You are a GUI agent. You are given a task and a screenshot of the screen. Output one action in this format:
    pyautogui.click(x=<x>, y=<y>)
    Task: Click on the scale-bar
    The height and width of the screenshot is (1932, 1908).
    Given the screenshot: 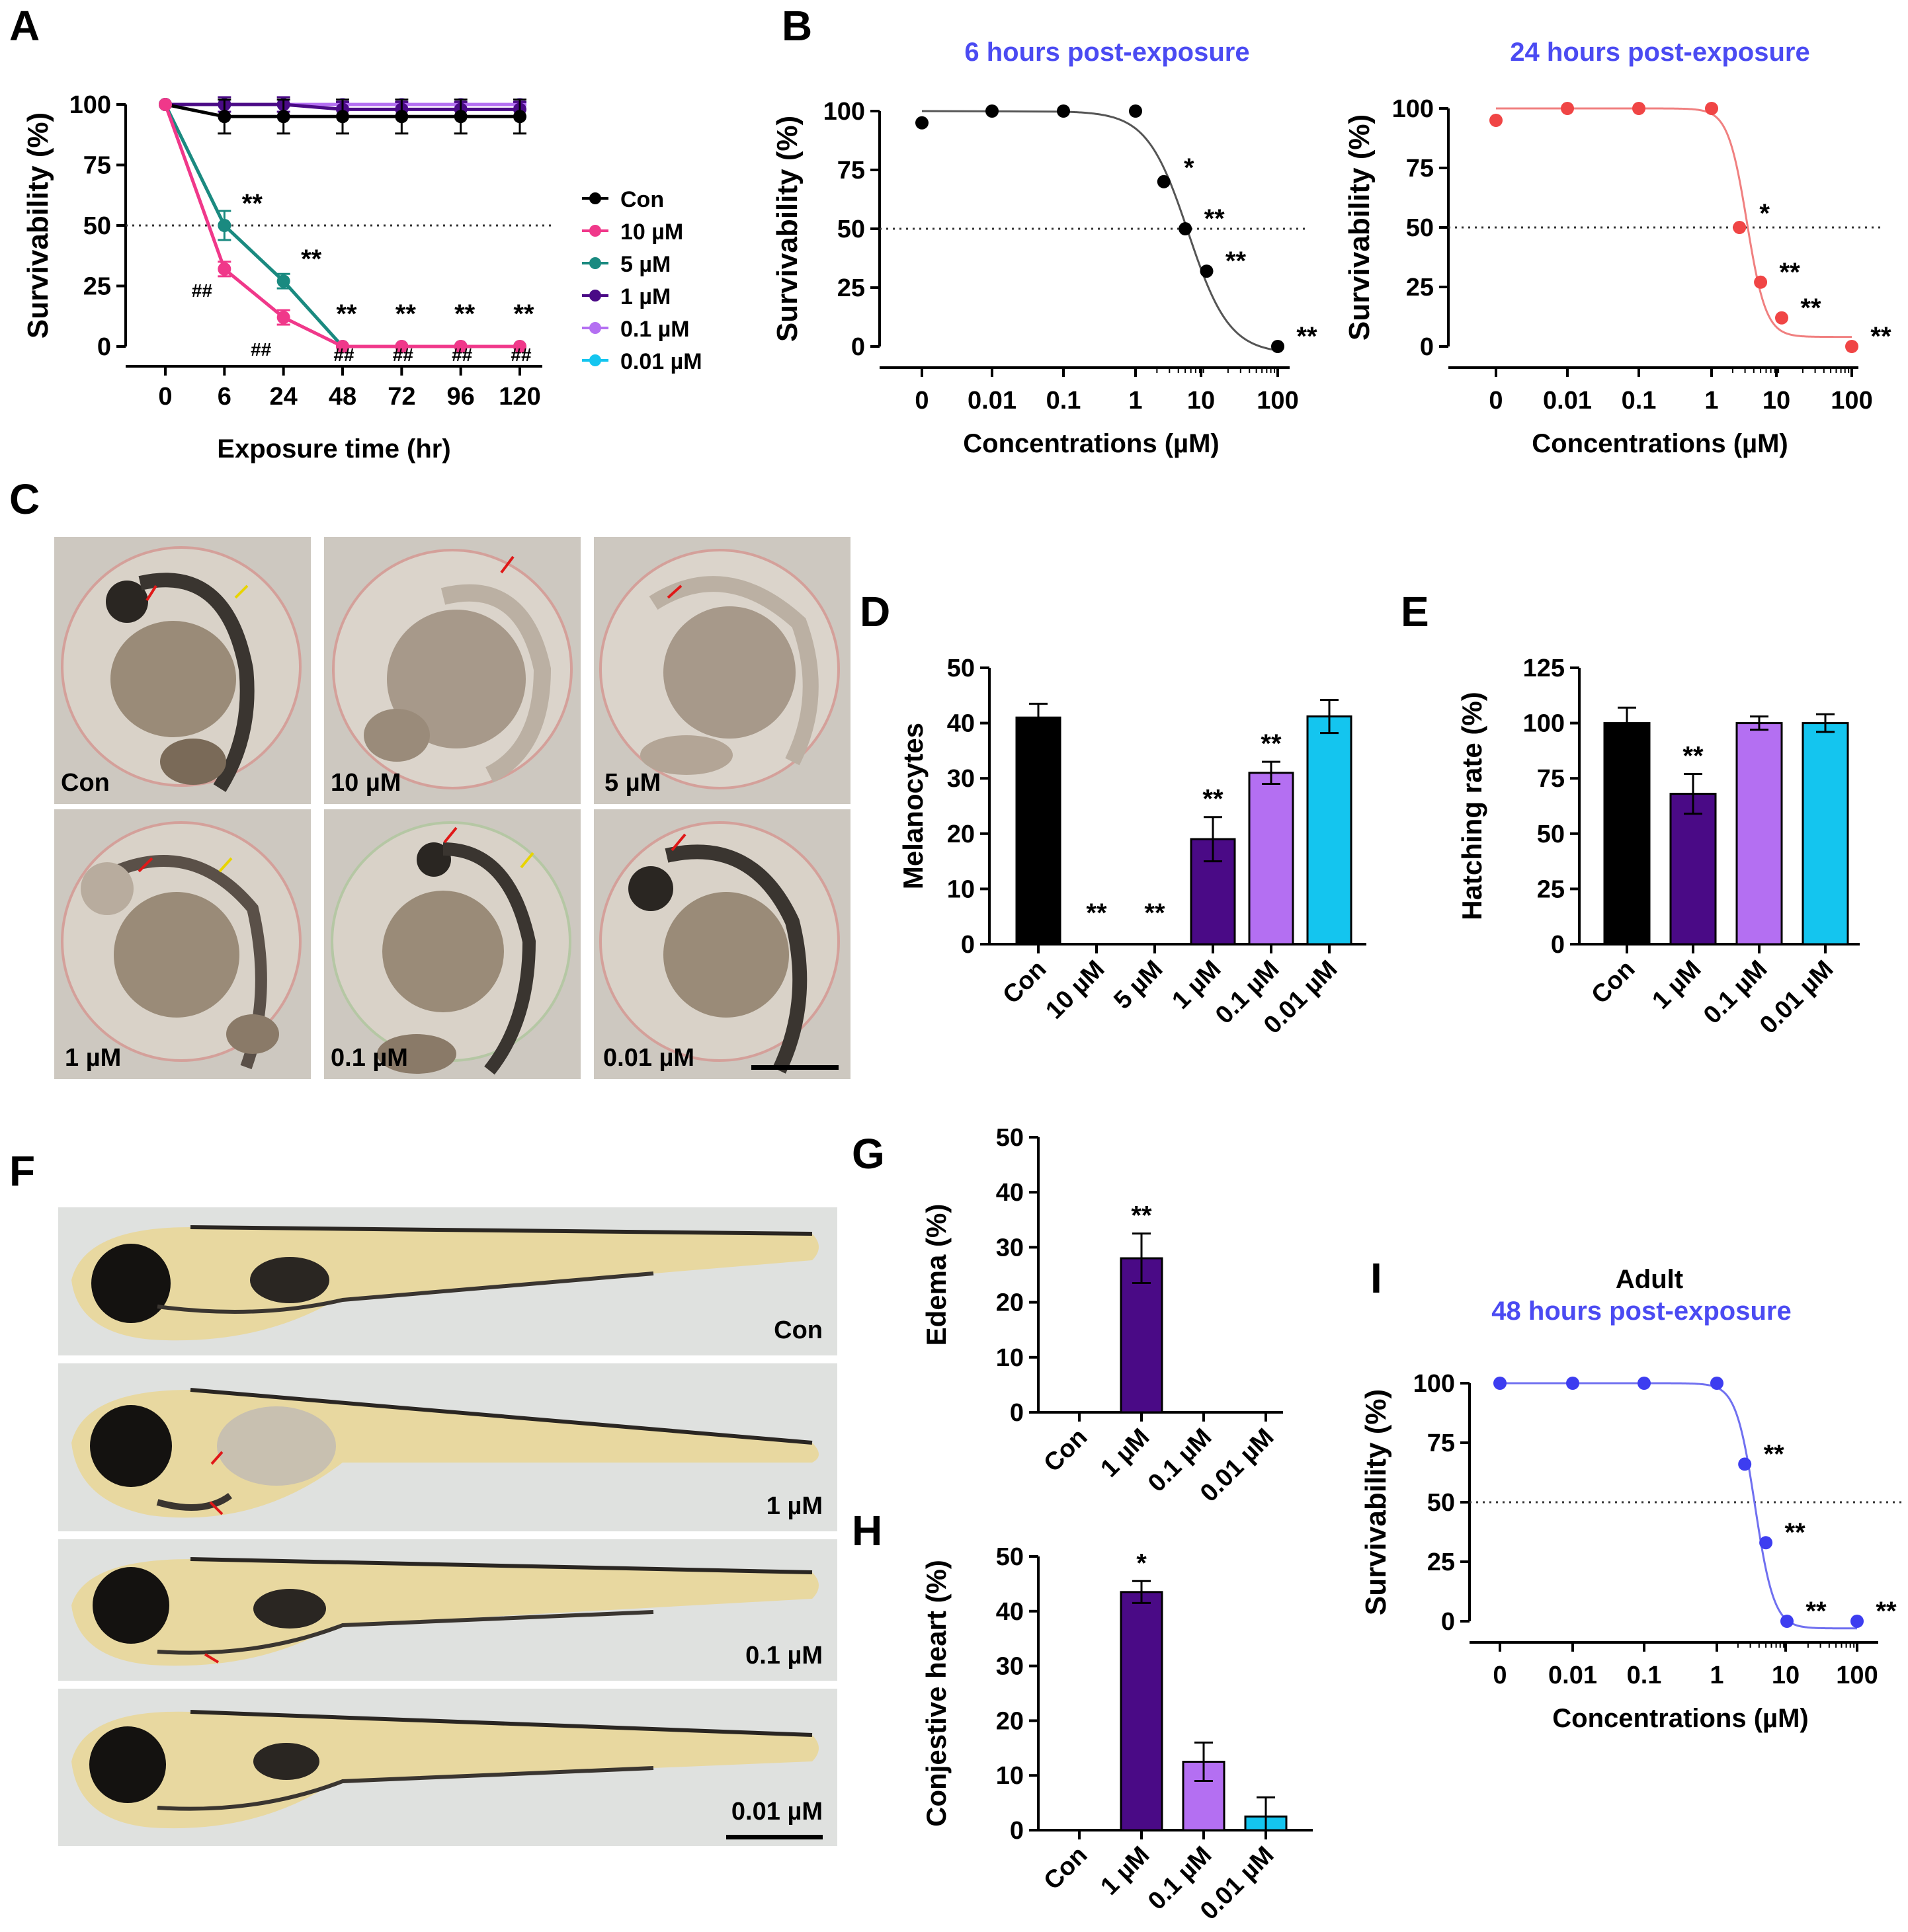 What is the action you would take?
    pyautogui.click(x=774, y=1837)
    